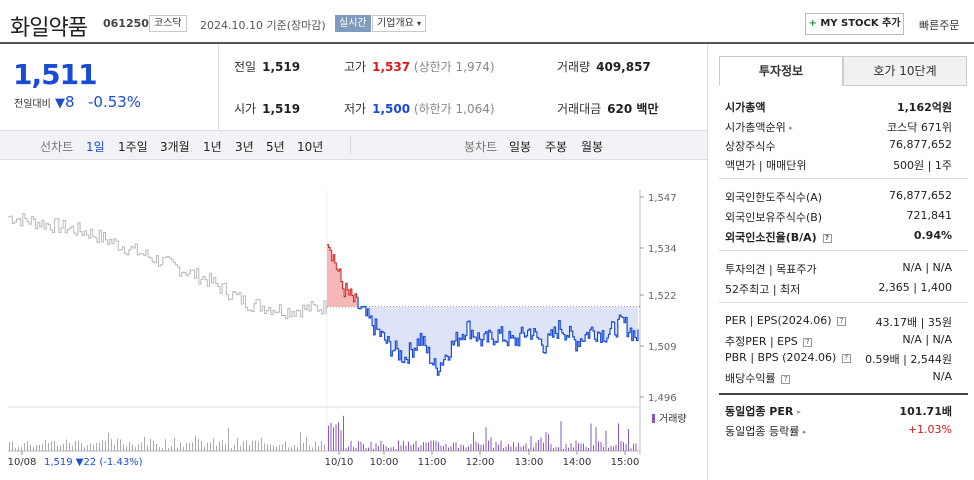 This screenshot has height=480, width=974. I want to click on stat-upper-limit: (상한가 1,974), so click(454, 67).